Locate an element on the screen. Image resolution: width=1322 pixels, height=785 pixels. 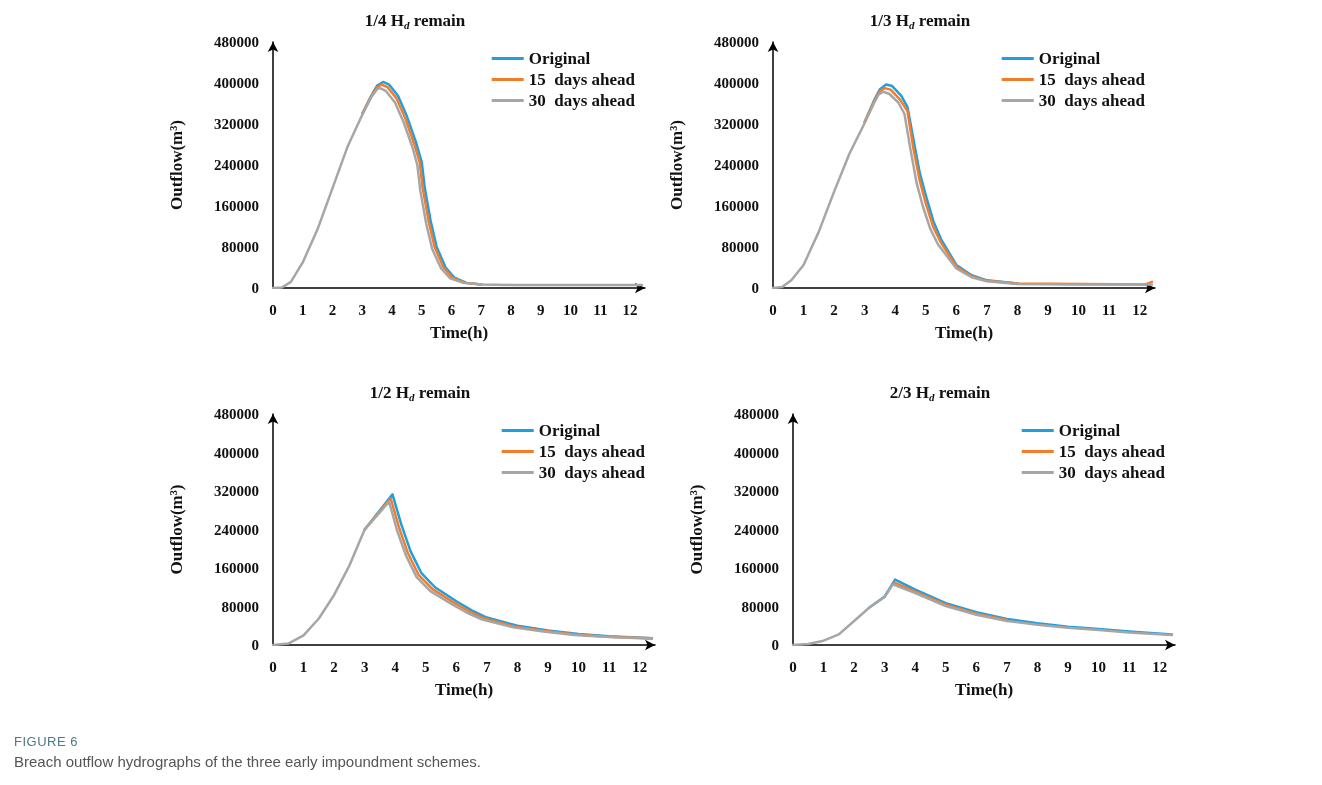
caption: FIGURE 6 is located at coordinates (46, 741).